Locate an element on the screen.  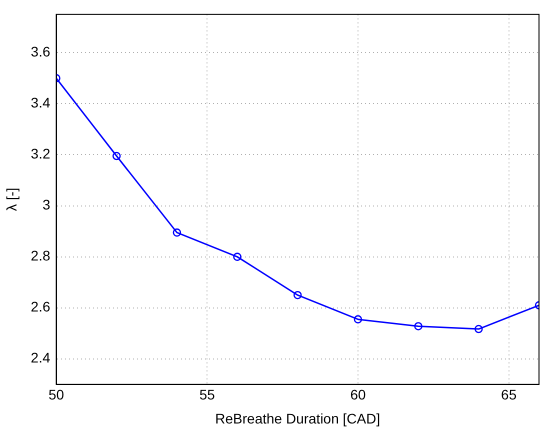
x-tick-label: 55 is located at coordinates (207, 394).